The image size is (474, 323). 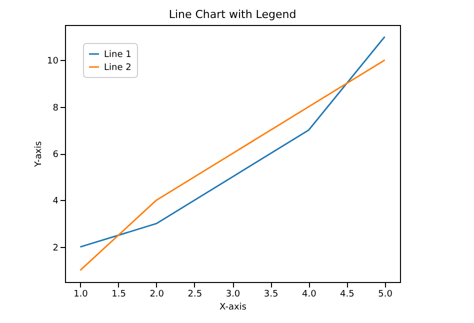 What do you see at coordinates (195, 295) in the screenshot?
I see `x-tick-label: 2.5` at bounding box center [195, 295].